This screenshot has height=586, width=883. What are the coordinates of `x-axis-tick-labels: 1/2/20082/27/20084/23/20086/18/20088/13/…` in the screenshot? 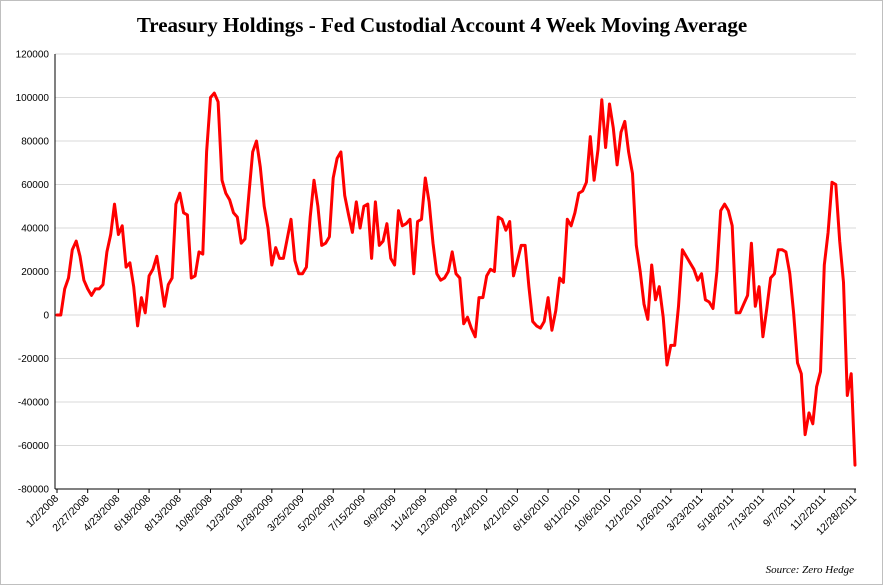 It's located at (441, 516).